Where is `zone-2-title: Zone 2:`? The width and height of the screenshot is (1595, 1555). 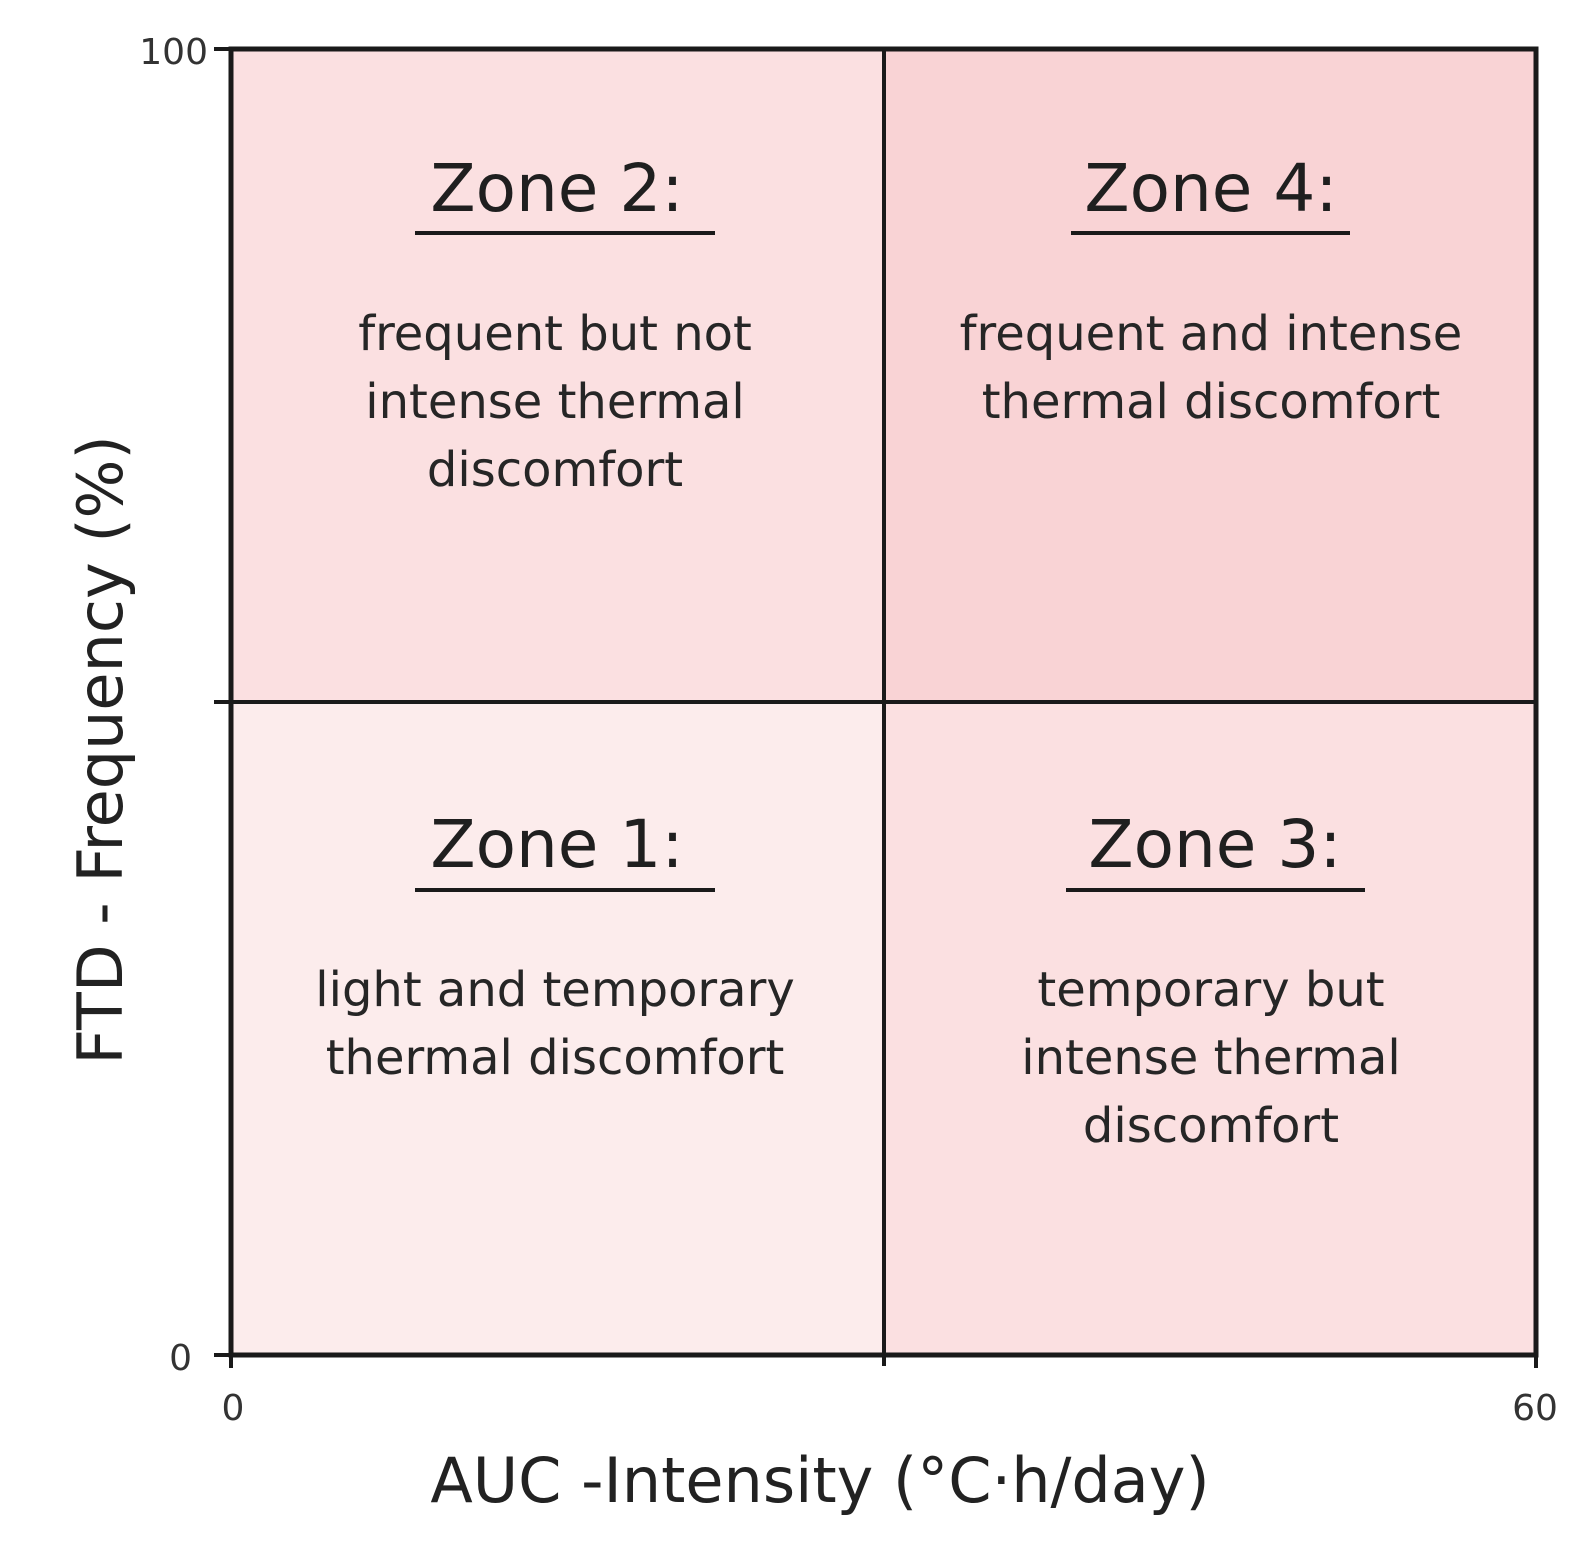 zone-2-title: Zone 2: is located at coordinates (556, 188).